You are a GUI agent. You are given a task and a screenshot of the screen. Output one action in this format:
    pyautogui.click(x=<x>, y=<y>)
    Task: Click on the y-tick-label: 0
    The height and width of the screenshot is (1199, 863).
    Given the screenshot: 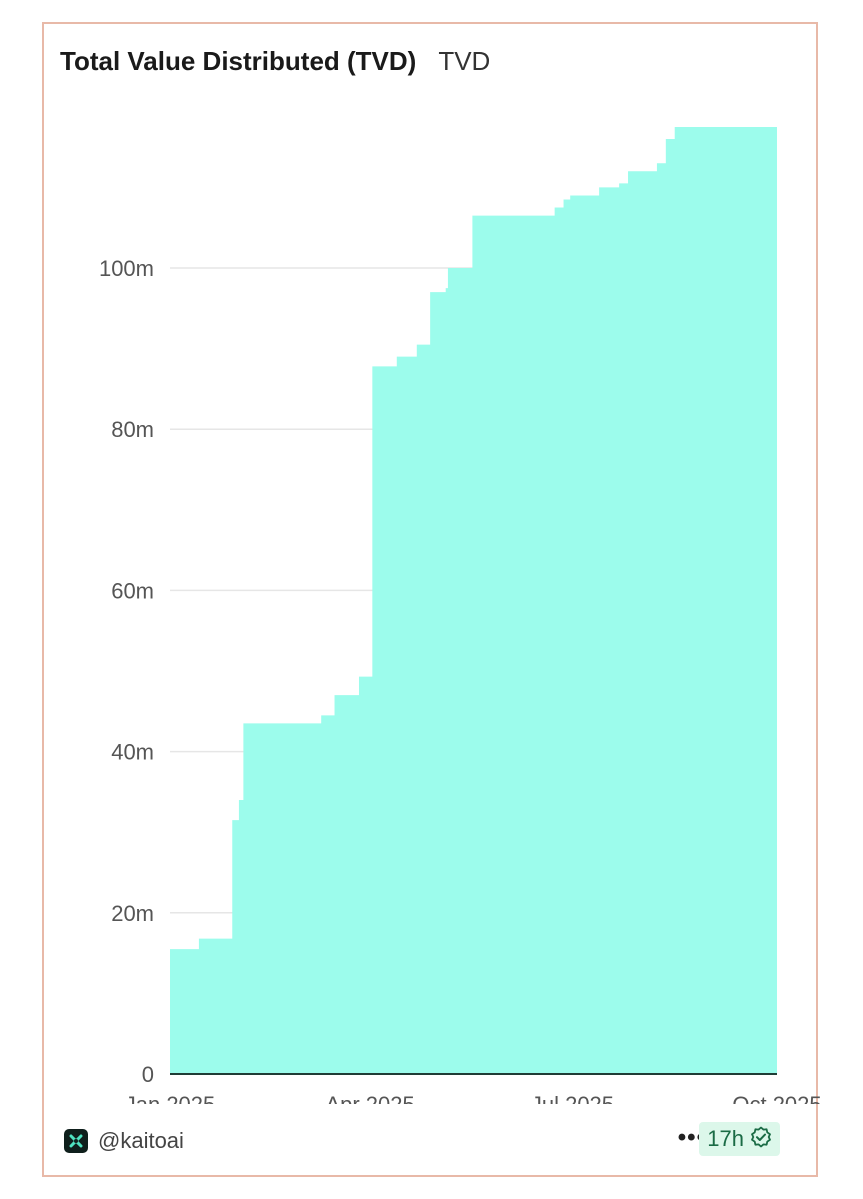 What is the action you would take?
    pyautogui.click(x=148, y=1074)
    